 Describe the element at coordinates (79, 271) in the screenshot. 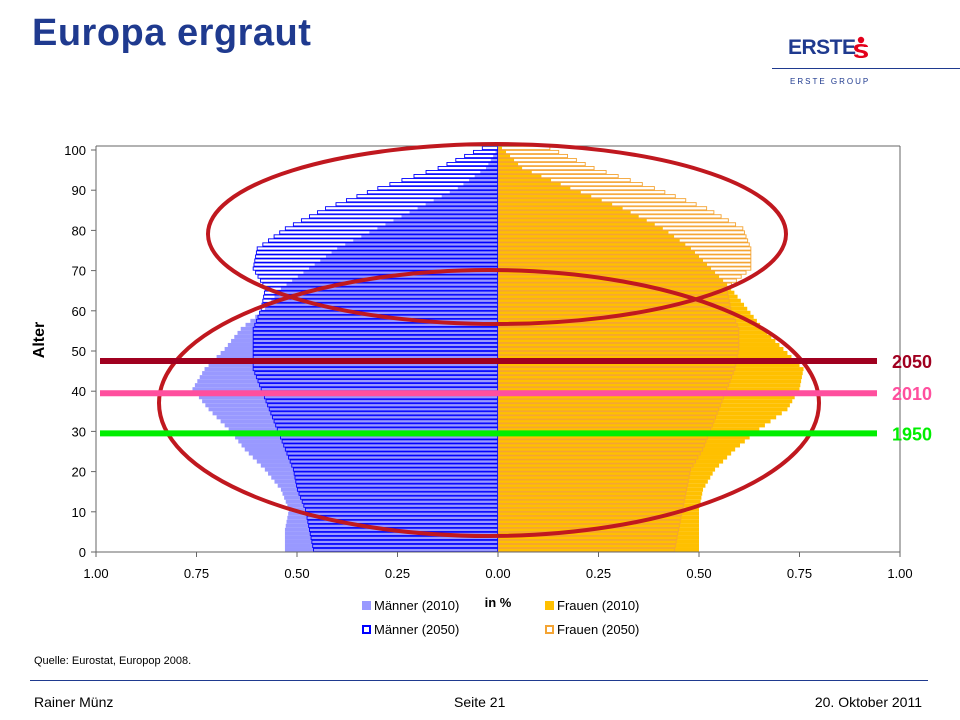

I see `y-tick-label: 70` at that location.